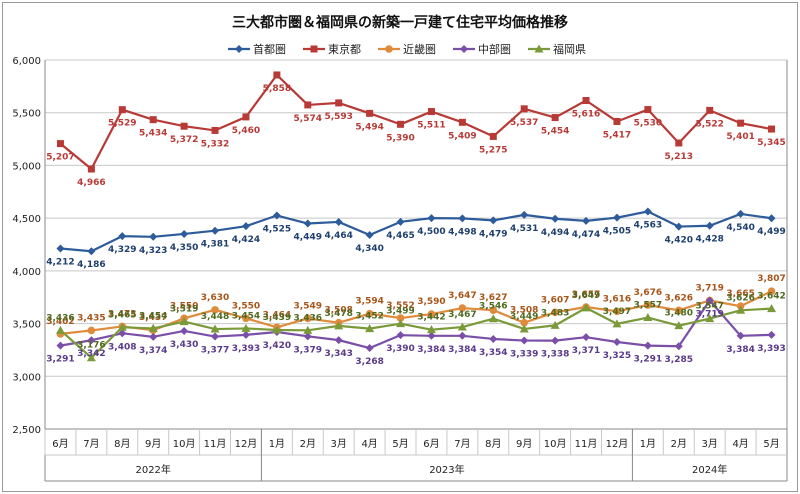 The width and height of the screenshot is (800, 494). Describe the element at coordinates (648, 306) in the screenshot. I see `data-label: 3,557` at that location.